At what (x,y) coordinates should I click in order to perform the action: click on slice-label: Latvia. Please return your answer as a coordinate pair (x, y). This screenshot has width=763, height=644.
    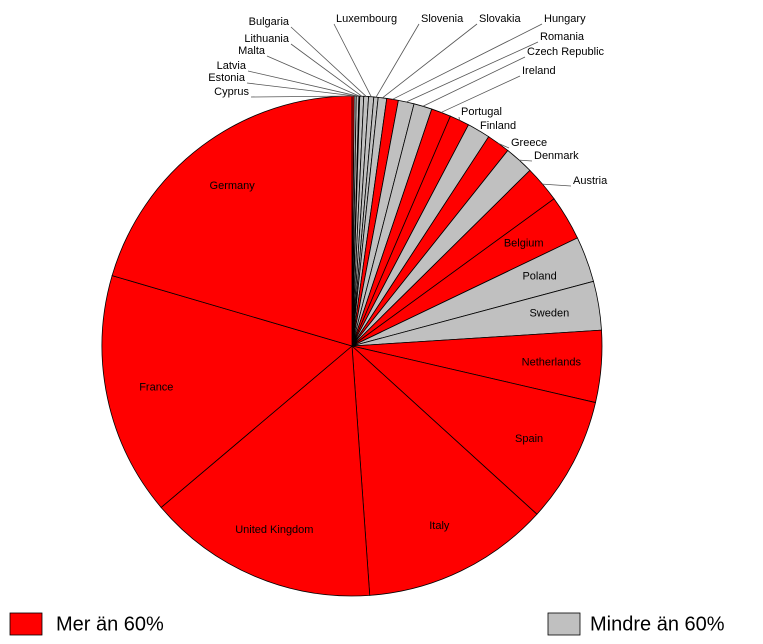
    Looking at the image, I should click on (232, 66).